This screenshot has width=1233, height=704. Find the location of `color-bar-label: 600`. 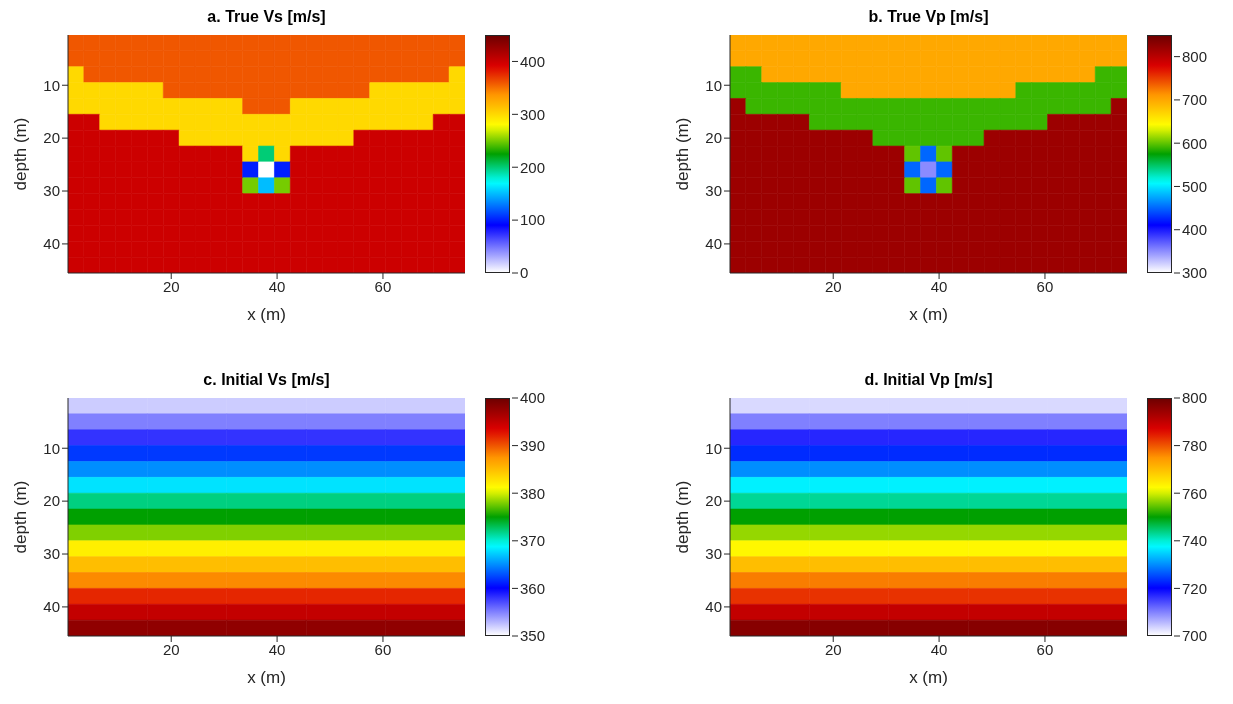

color-bar-label: 600 is located at coordinates (1195, 143).